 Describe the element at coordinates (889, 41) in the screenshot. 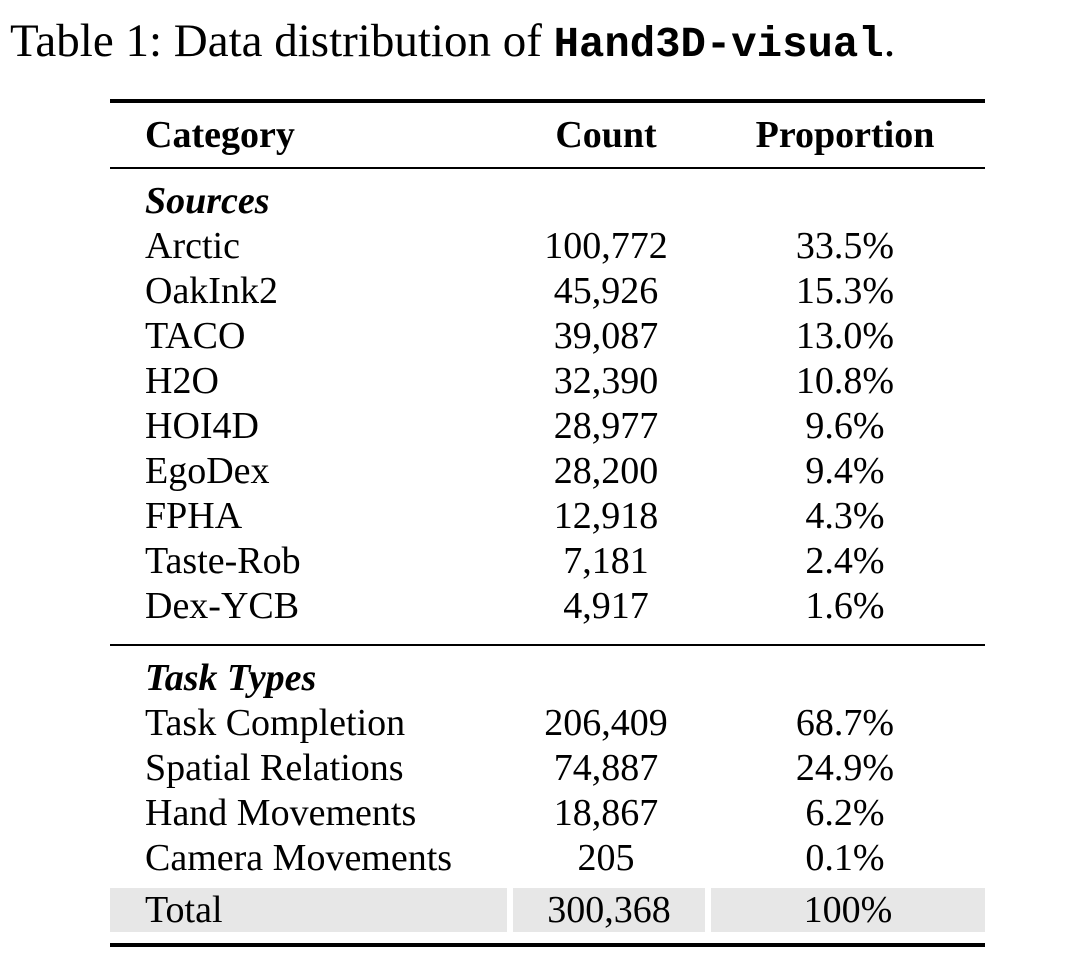

I see `caption-period: .` at that location.